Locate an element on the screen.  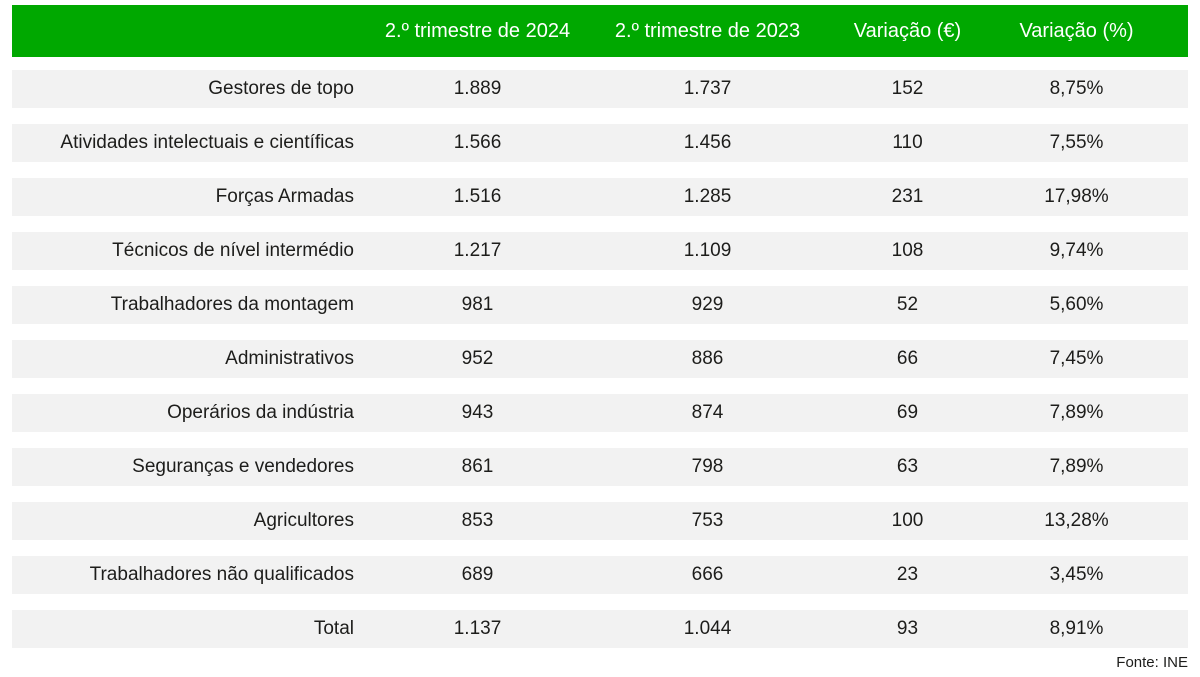
value-q2-2023: 886 is located at coordinates (707, 358).